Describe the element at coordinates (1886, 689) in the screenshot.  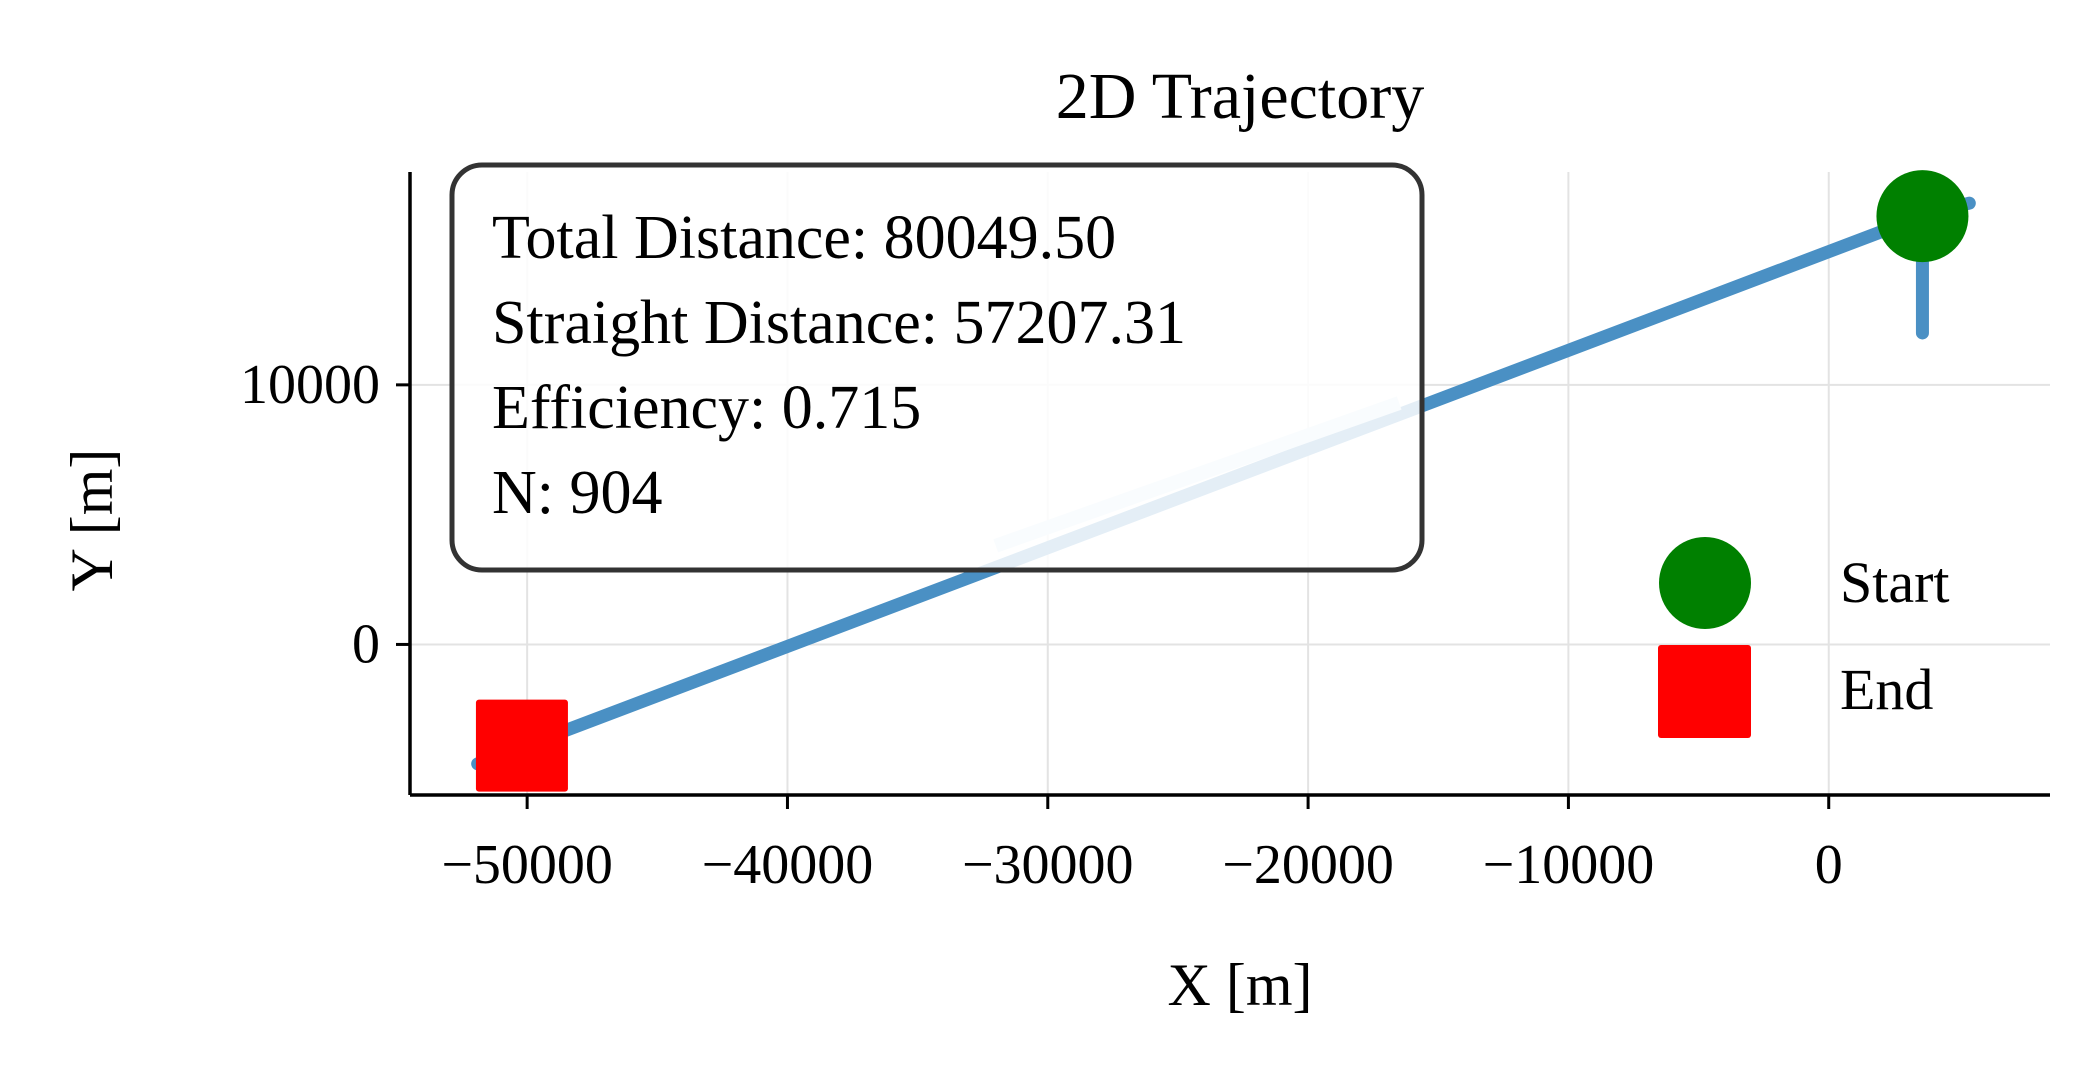
I see `legend-end-label: End` at that location.